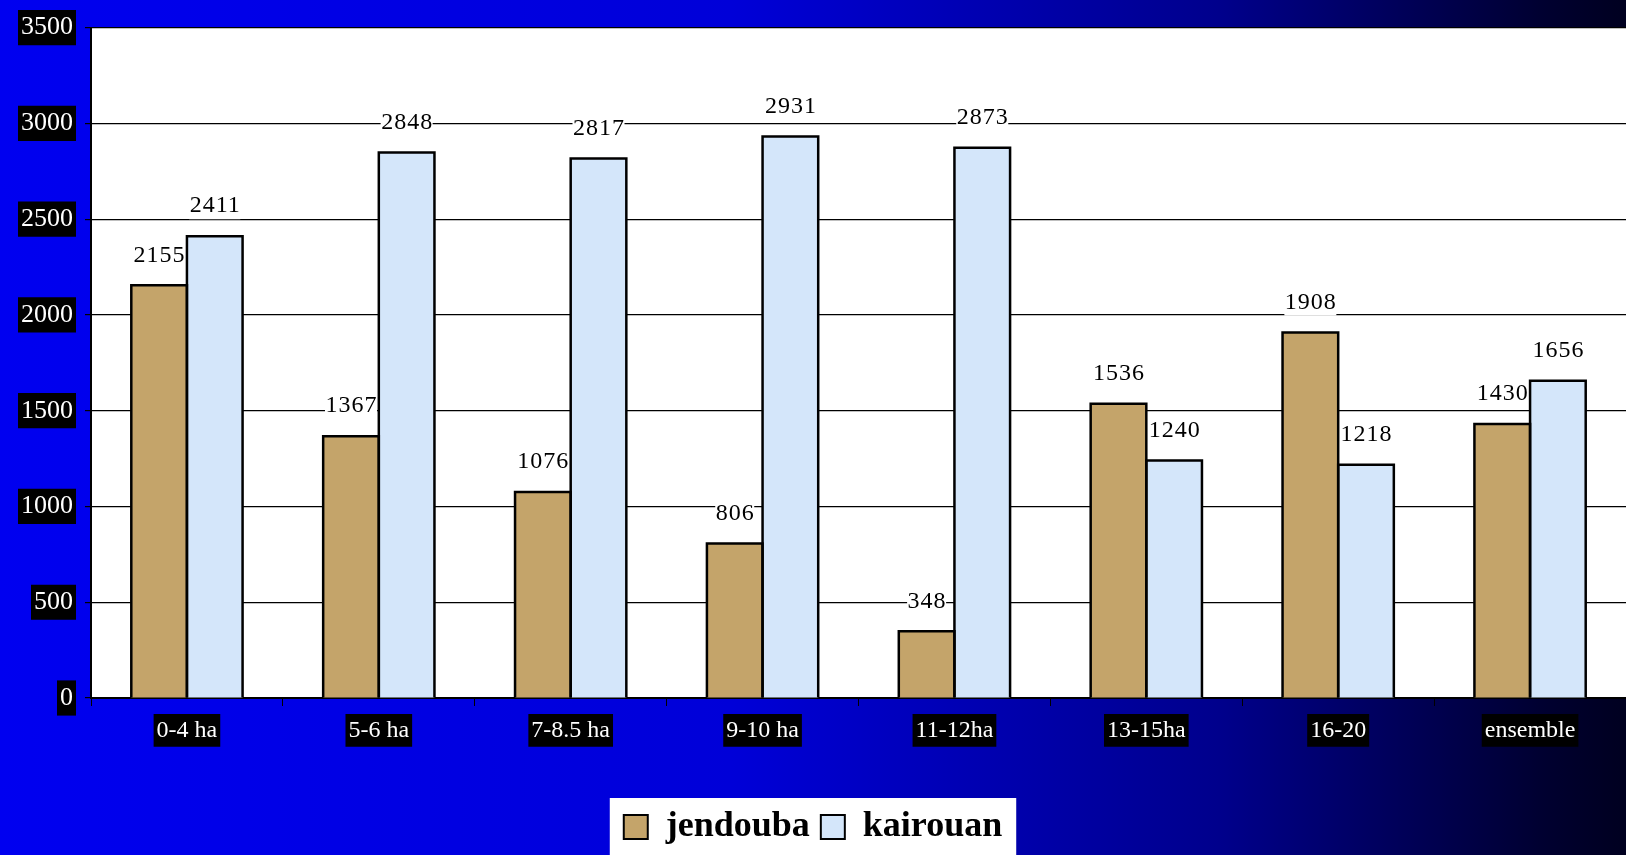  I want to click on x-tick-label: 13-15ha, so click(1146, 728).